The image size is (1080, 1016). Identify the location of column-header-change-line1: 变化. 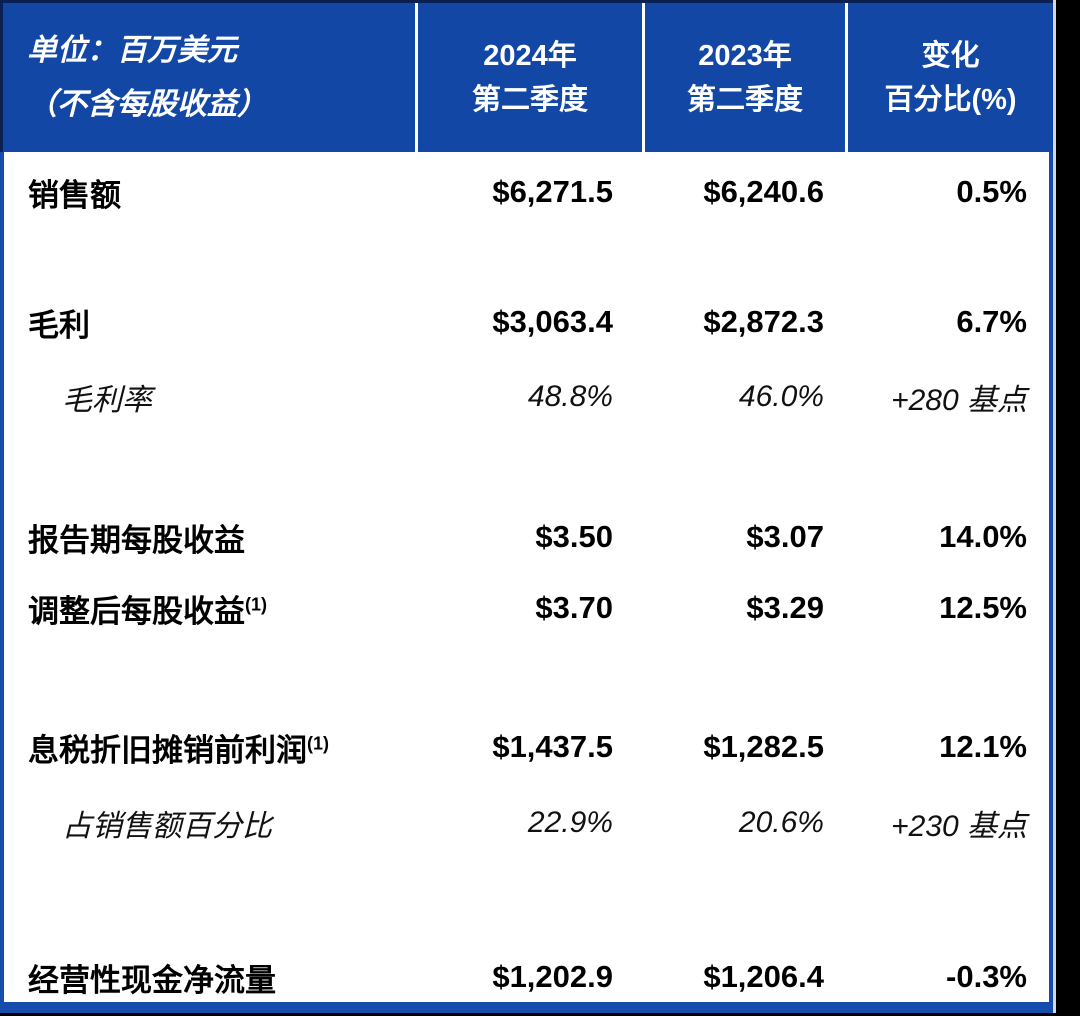
(950, 55).